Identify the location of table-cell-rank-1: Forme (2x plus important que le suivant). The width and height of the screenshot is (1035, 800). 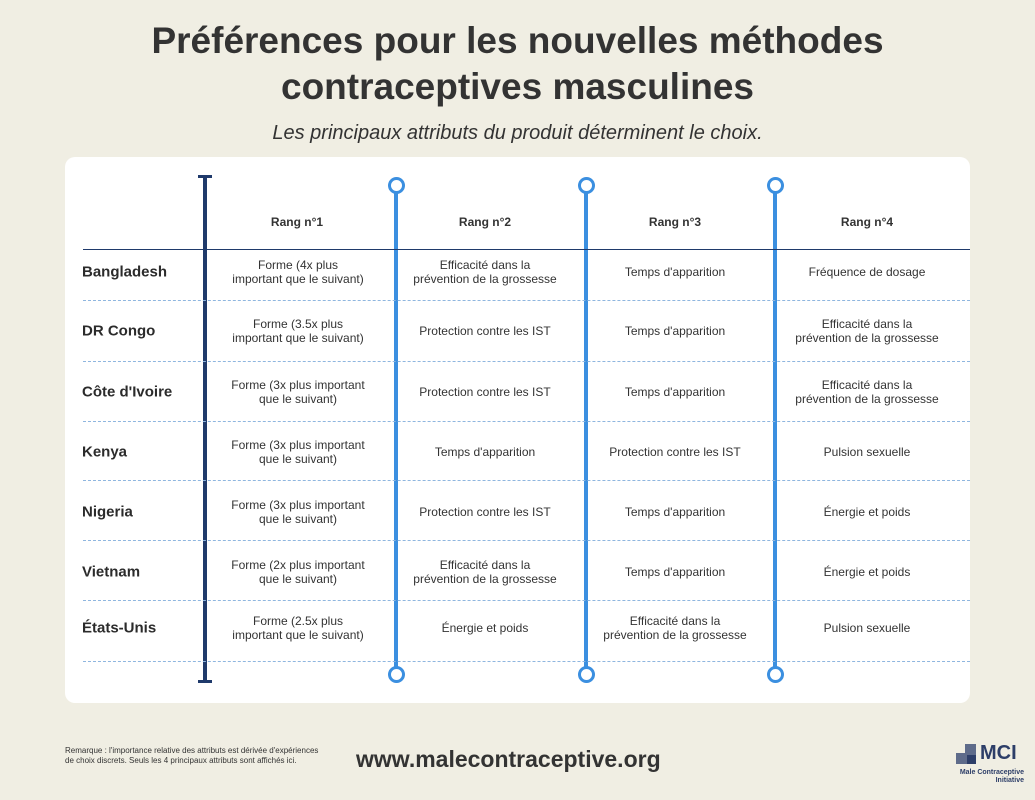
(298, 572).